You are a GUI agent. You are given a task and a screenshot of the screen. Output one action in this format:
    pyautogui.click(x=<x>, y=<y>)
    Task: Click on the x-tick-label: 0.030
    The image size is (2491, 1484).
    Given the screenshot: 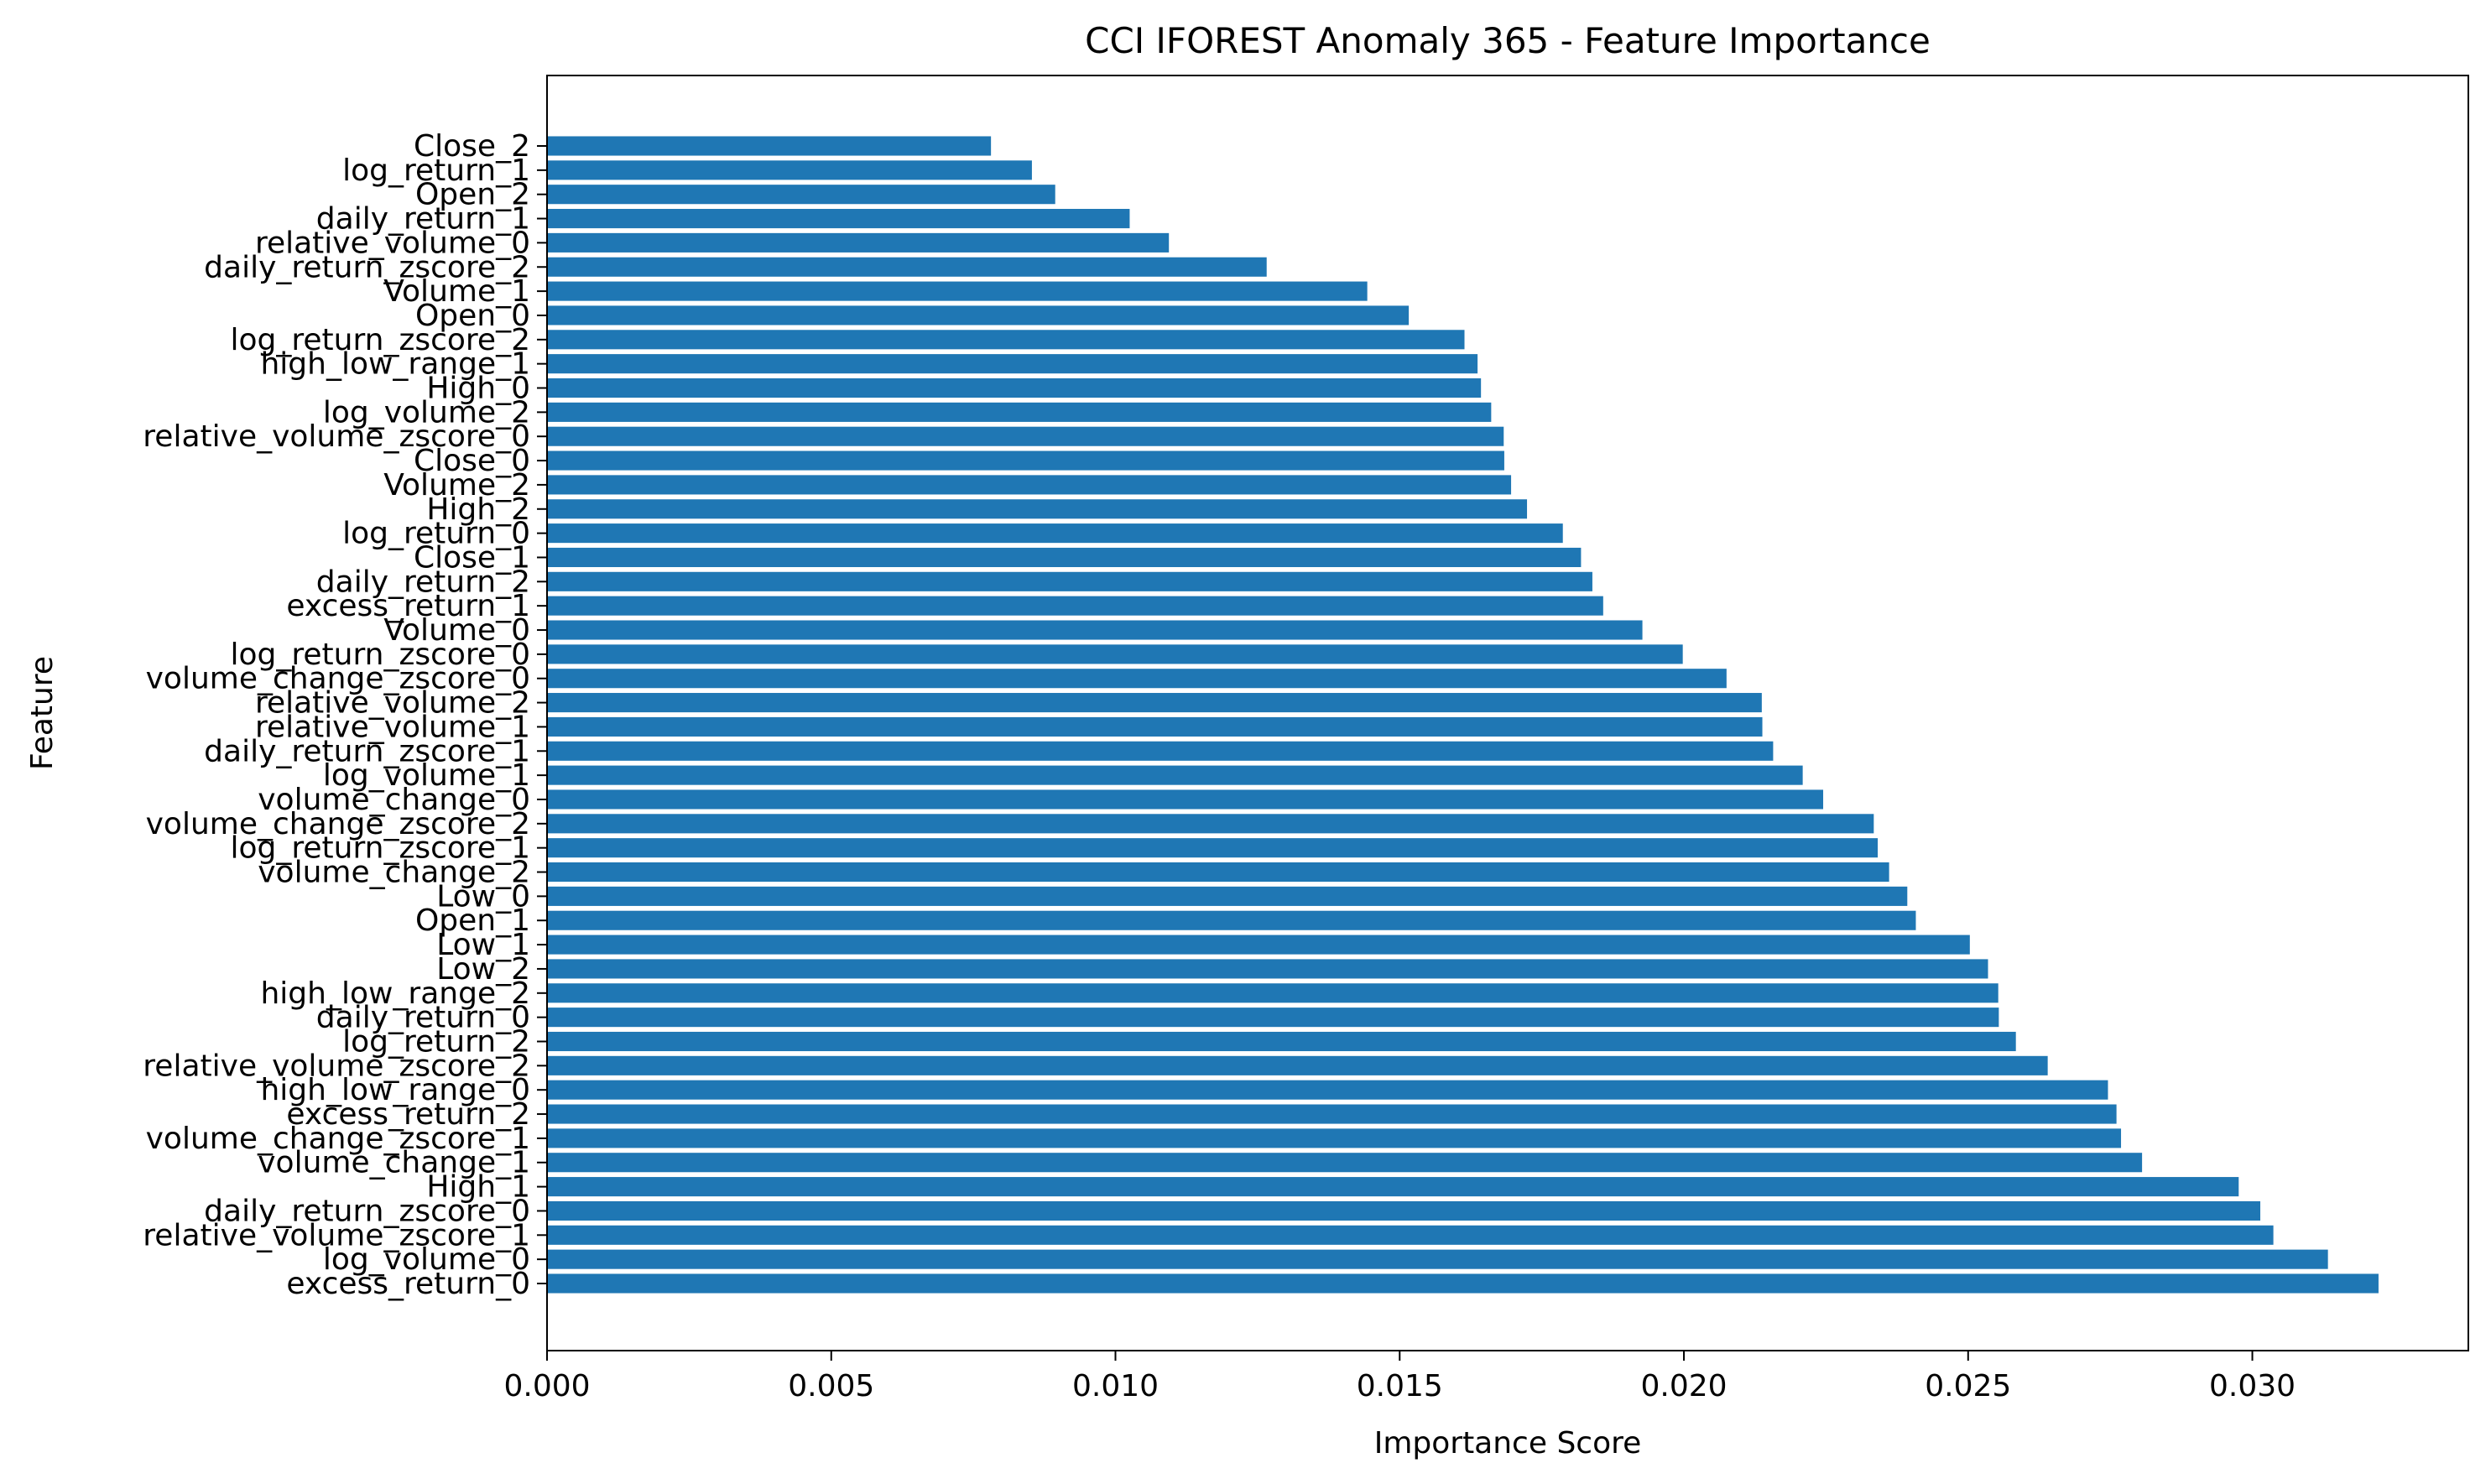 What is the action you would take?
    pyautogui.click(x=2252, y=1386)
    